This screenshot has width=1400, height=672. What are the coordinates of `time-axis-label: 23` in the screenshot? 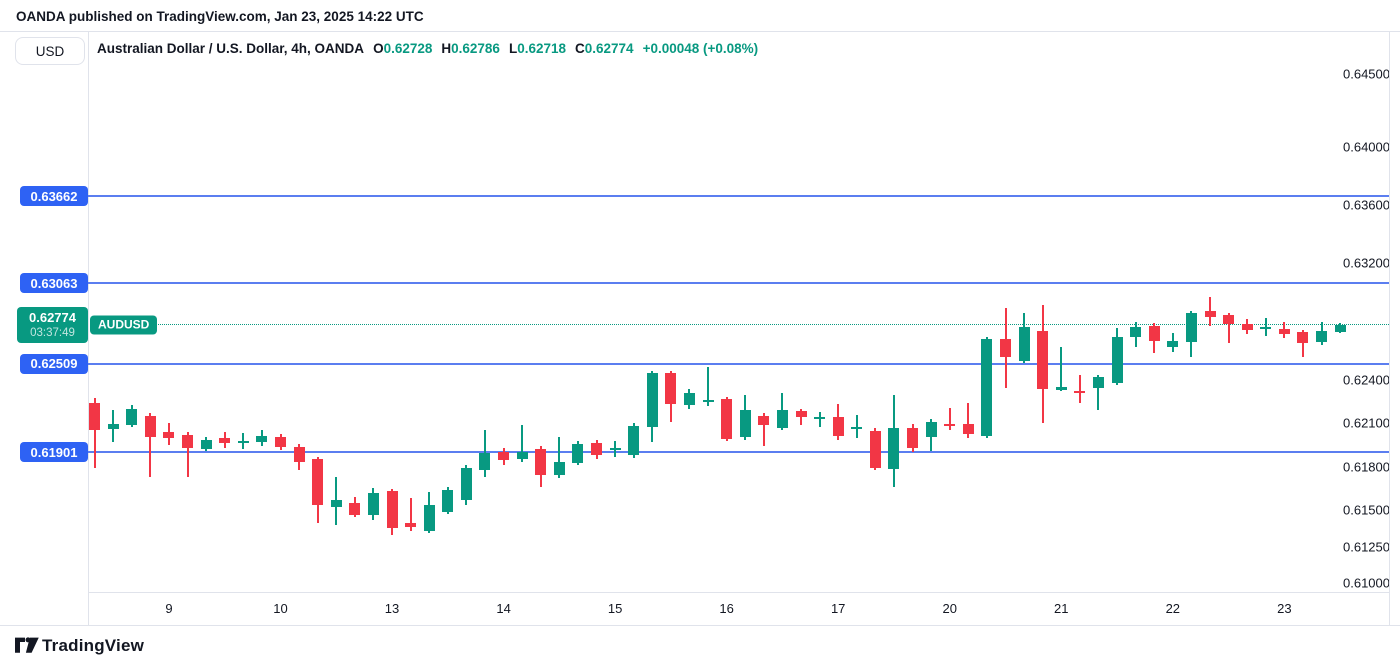 It's located at (1284, 608).